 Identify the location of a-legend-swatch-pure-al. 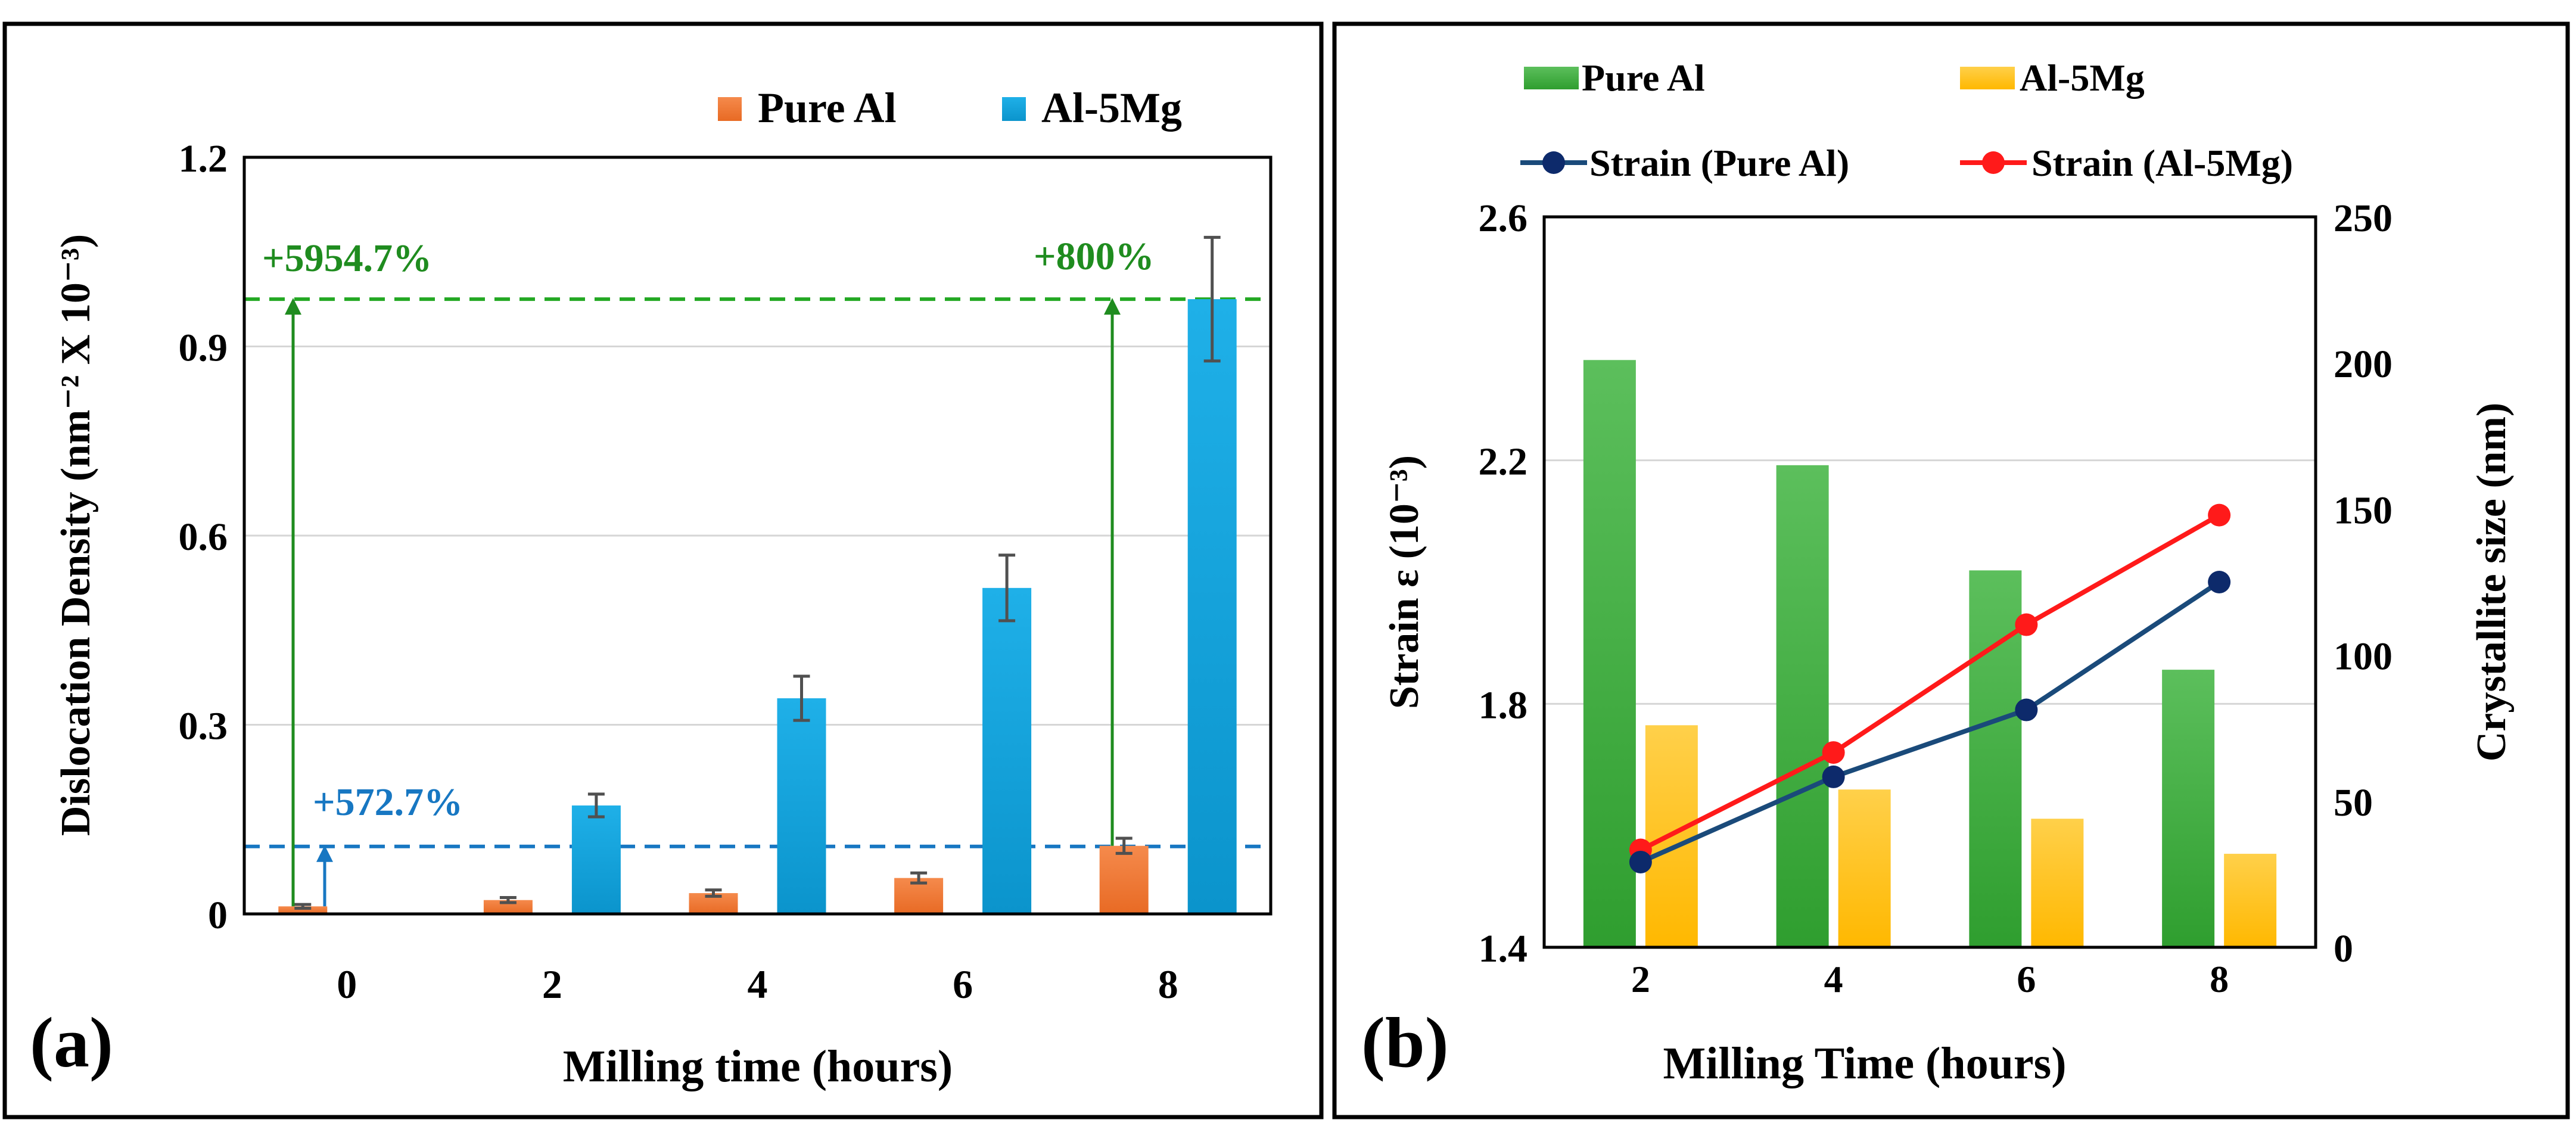
(730, 109).